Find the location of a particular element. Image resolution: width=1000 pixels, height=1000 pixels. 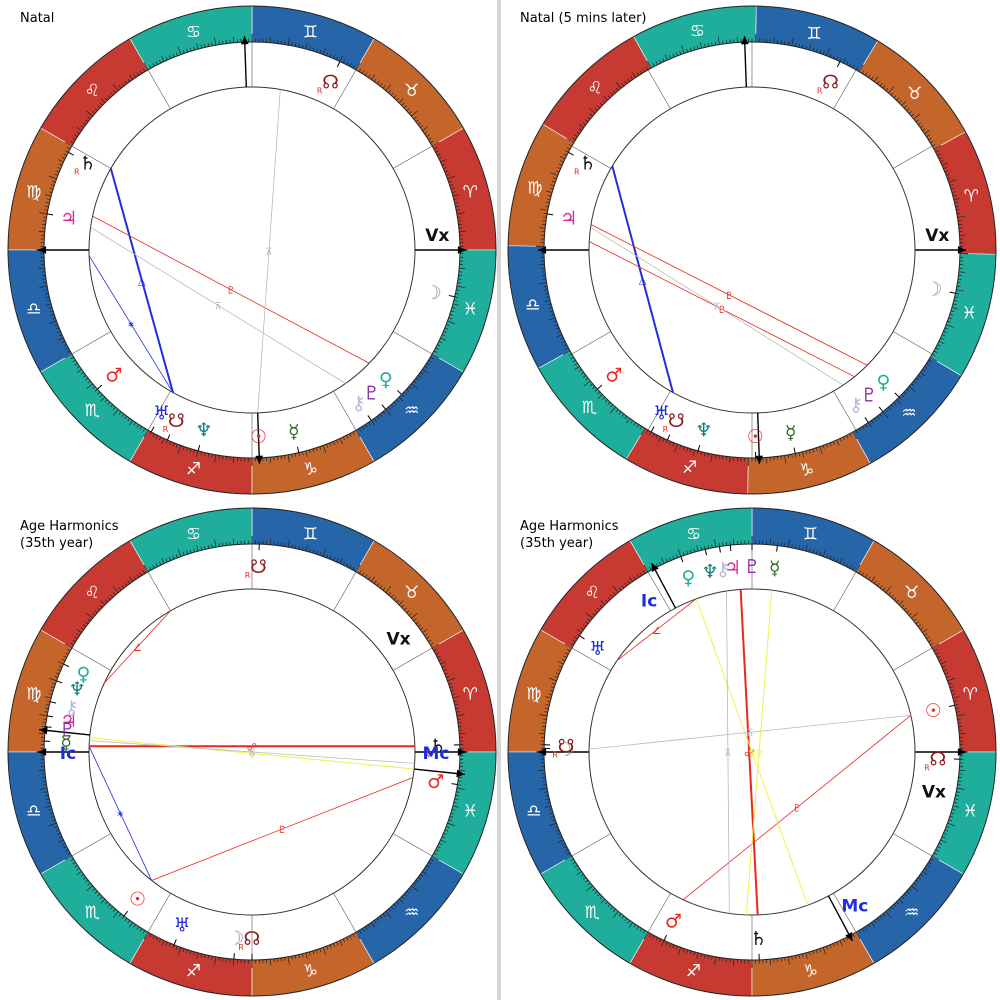

aspect-symbol: ☍ is located at coordinates (252, 747).